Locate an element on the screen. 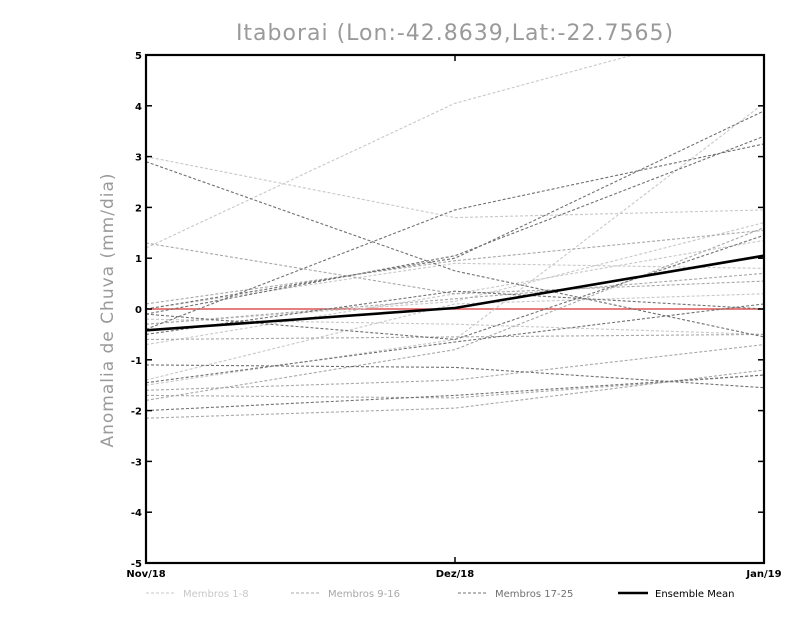 This screenshot has width=800, height=618. y-tick-label: -4 is located at coordinates (136, 513).